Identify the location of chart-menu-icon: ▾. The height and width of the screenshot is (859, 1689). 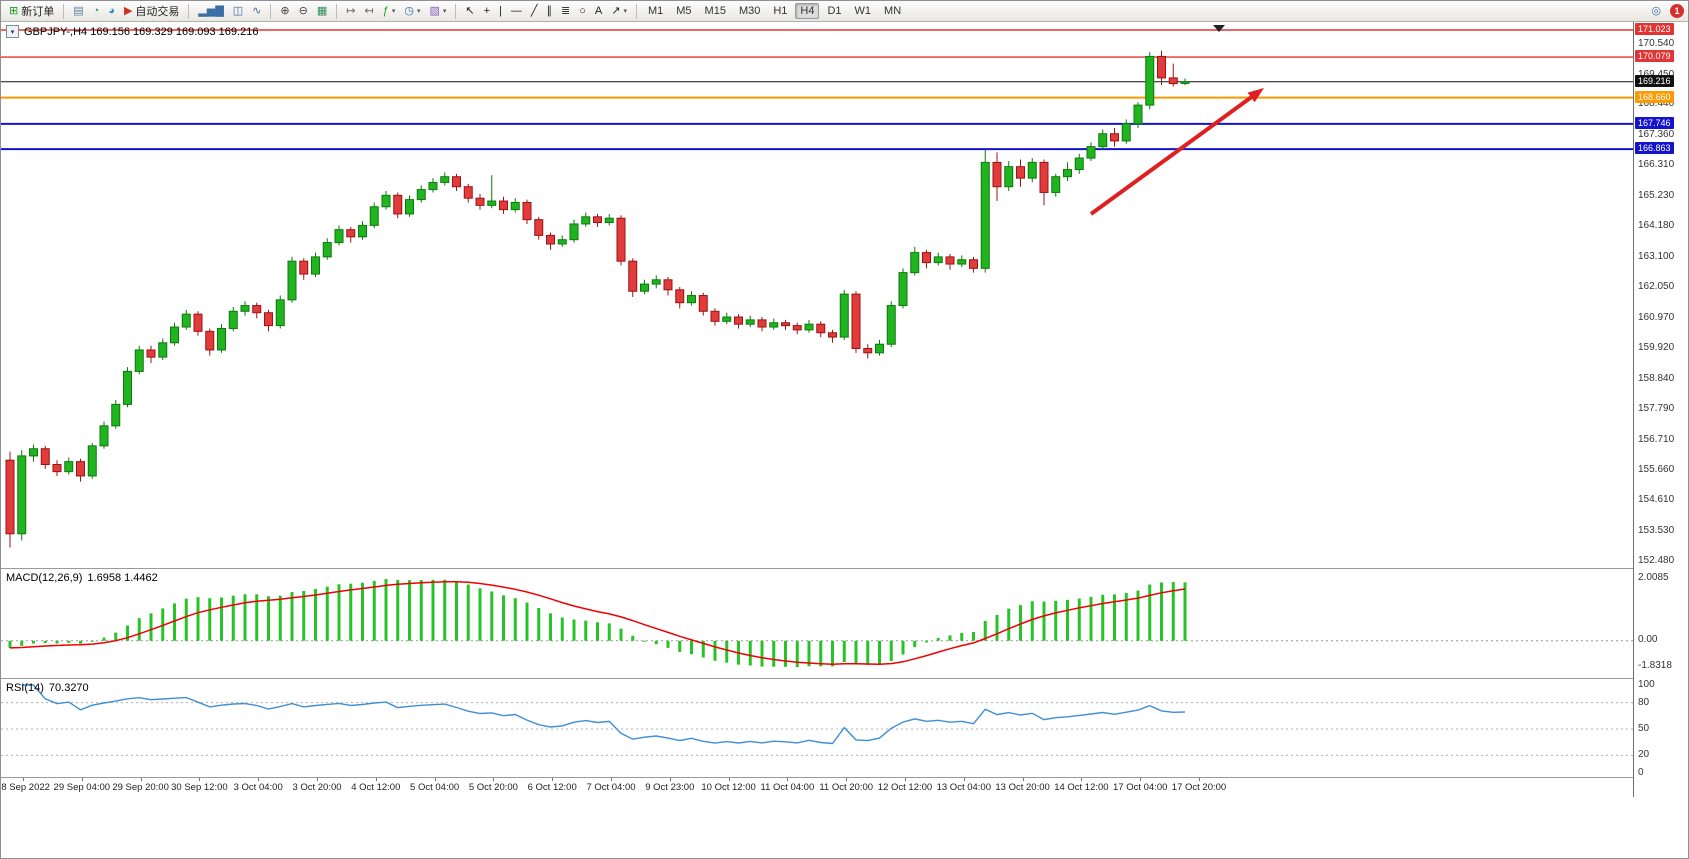
(12, 31).